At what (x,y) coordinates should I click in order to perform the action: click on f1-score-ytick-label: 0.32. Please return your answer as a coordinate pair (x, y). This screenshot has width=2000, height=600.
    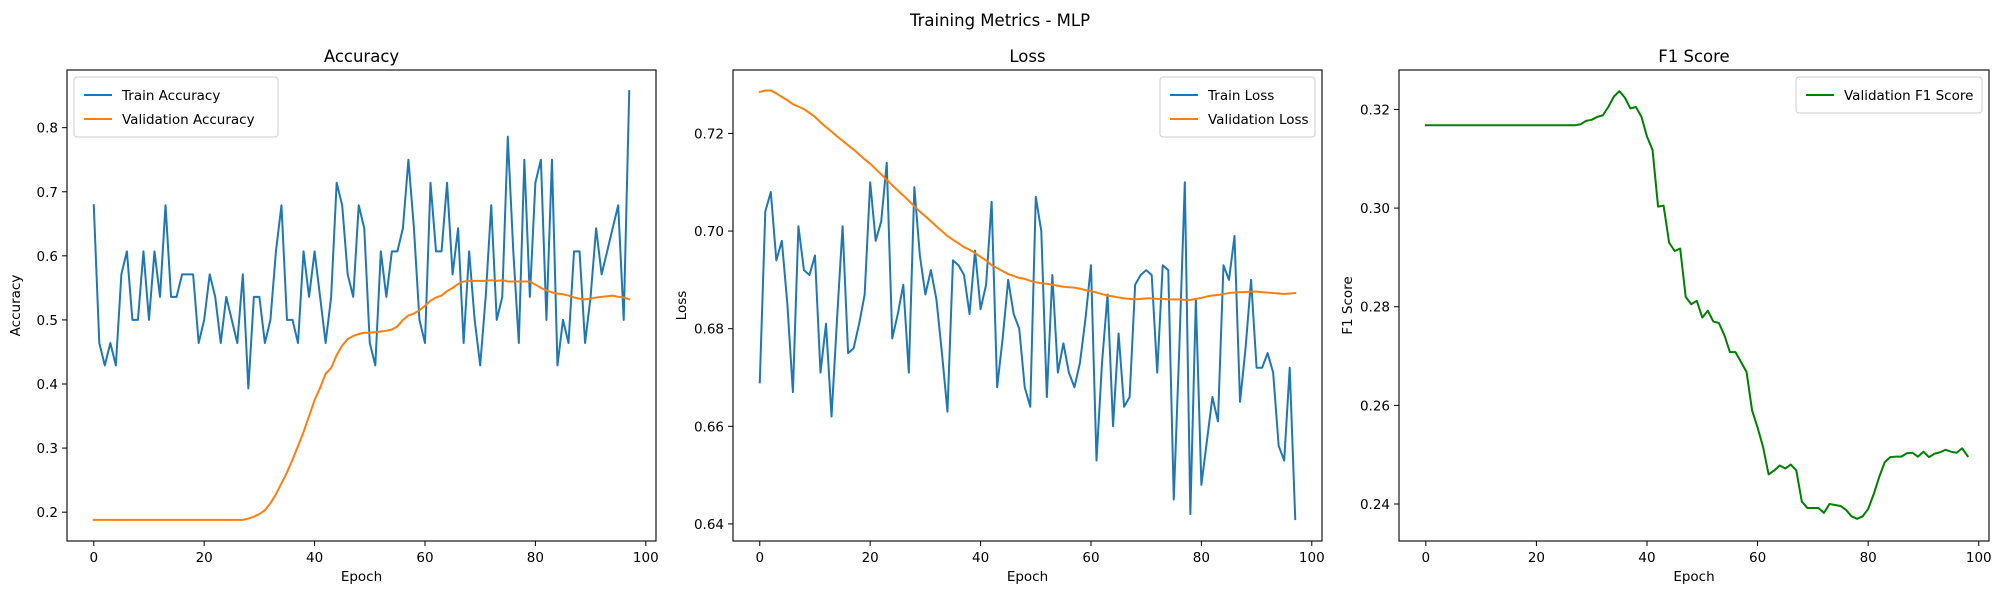
    Looking at the image, I should click on (1375, 110).